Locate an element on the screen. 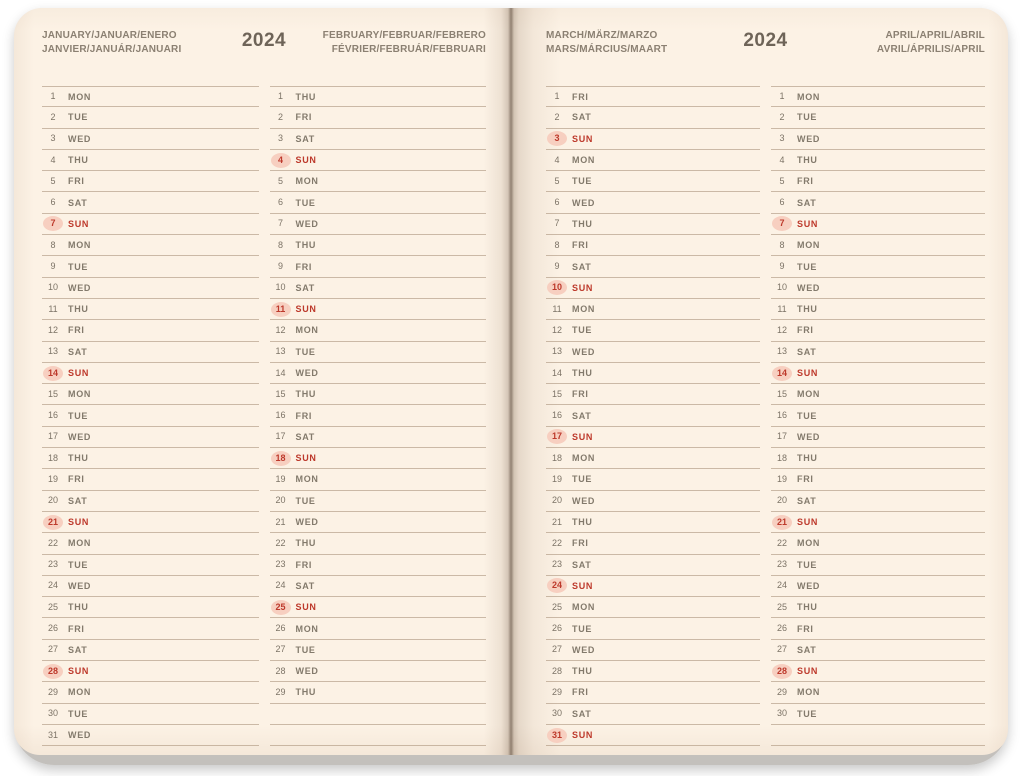 This screenshot has width=1024, height=776. day-row: 15 FRI is located at coordinates (653, 395).